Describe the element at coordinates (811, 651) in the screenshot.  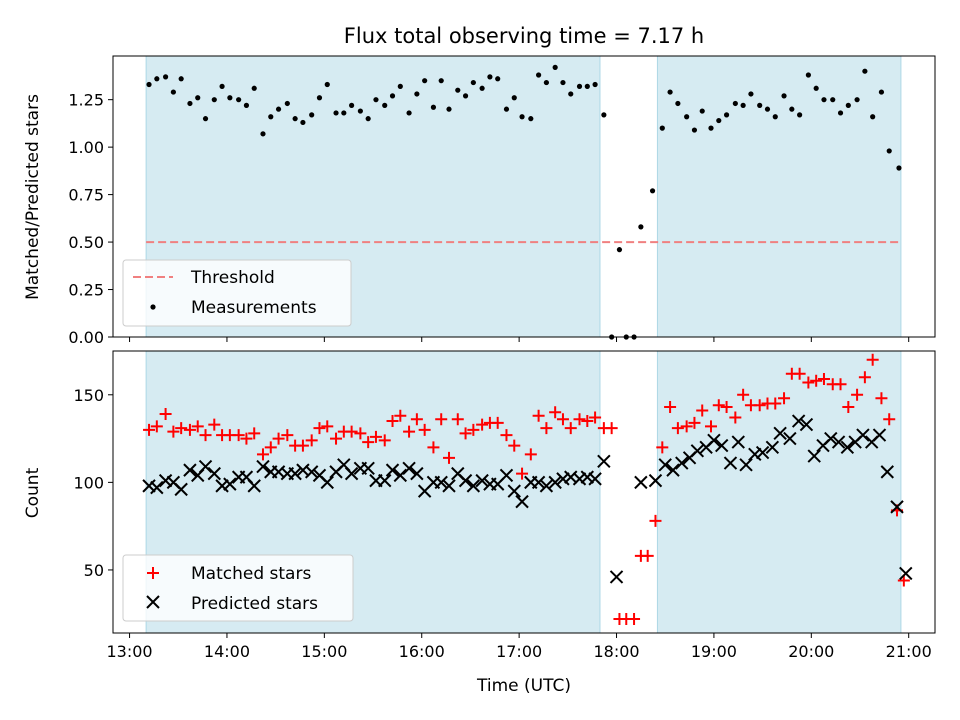
I see `x-tick-label: 20:00` at that location.